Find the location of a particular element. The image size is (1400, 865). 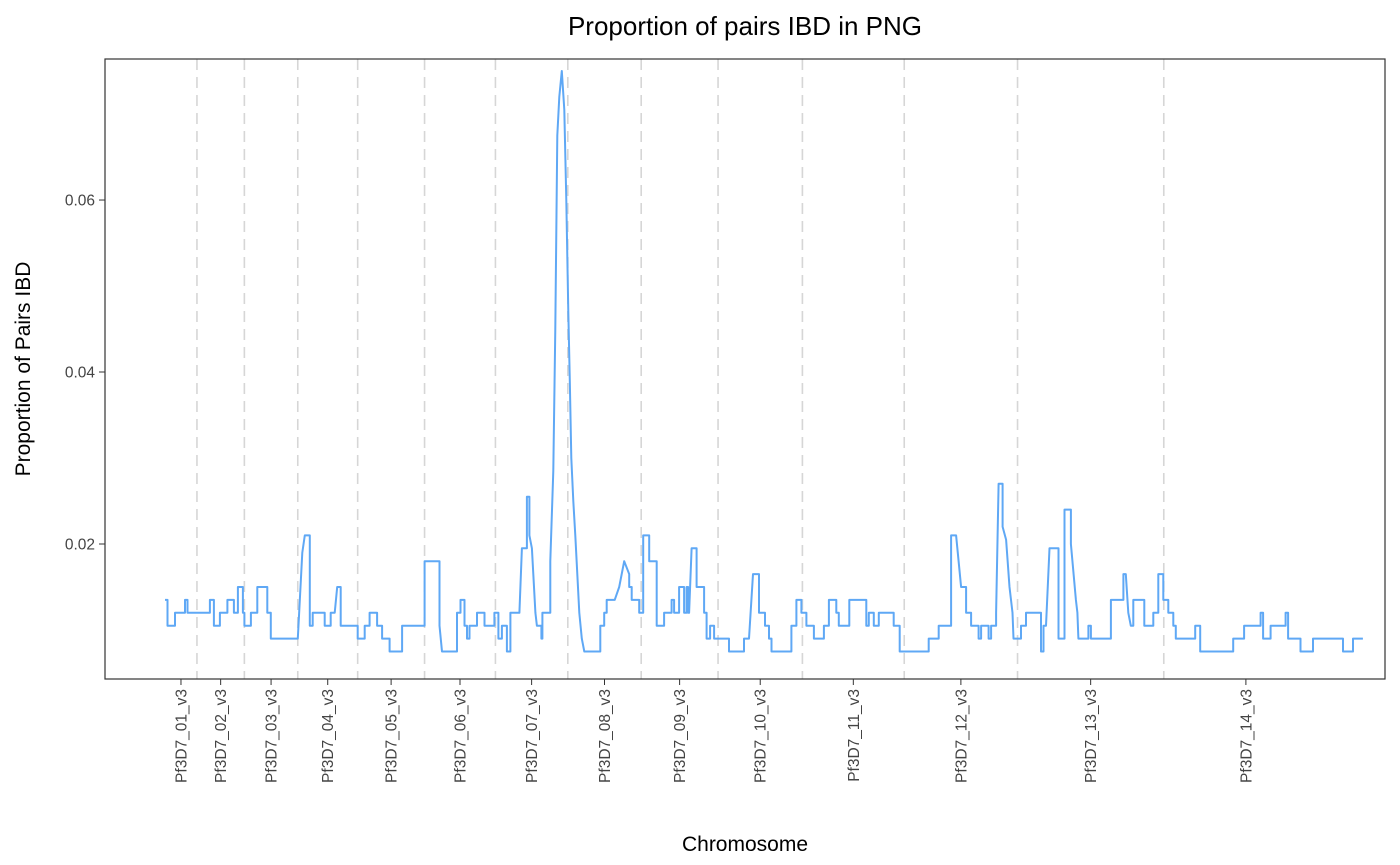

x-tick-label: Pf3D7_04_v3 is located at coordinates (328, 736).